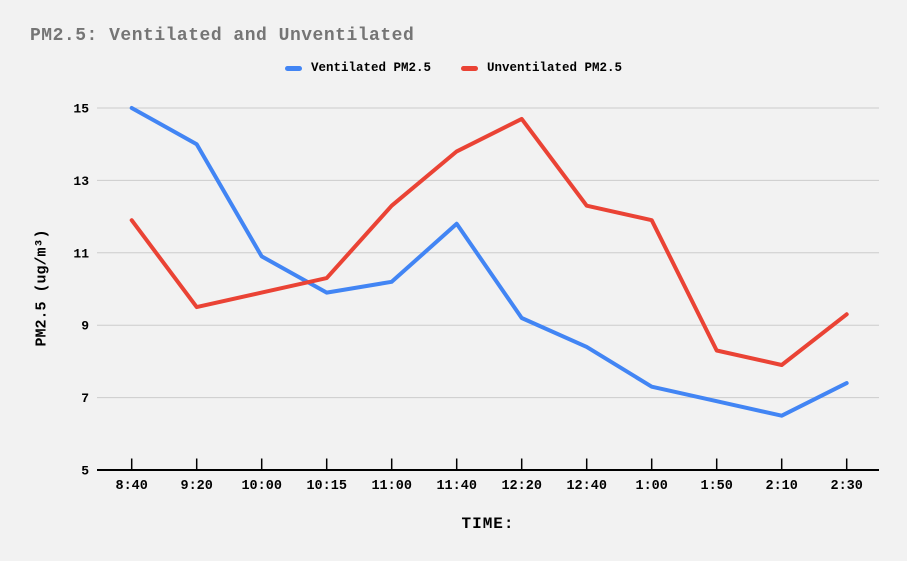 The width and height of the screenshot is (907, 561). What do you see at coordinates (85, 471) in the screenshot?
I see `y-tick-label: 5` at bounding box center [85, 471].